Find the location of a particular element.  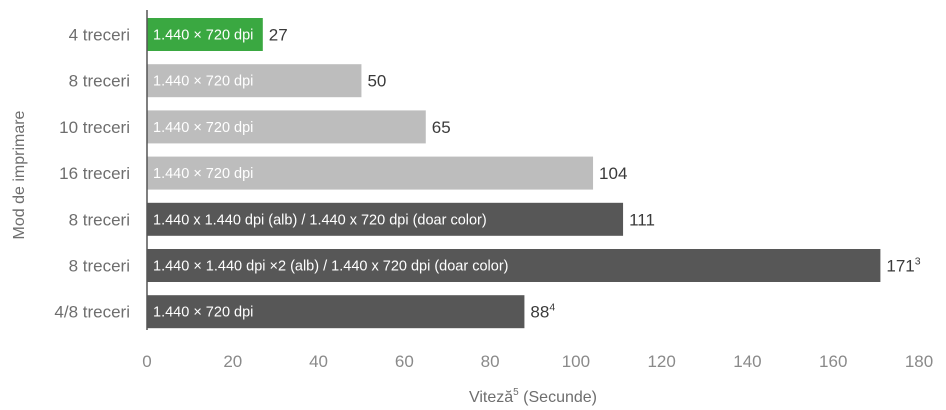

y-axis-title: Mod de imprimare is located at coordinates (19, 174).